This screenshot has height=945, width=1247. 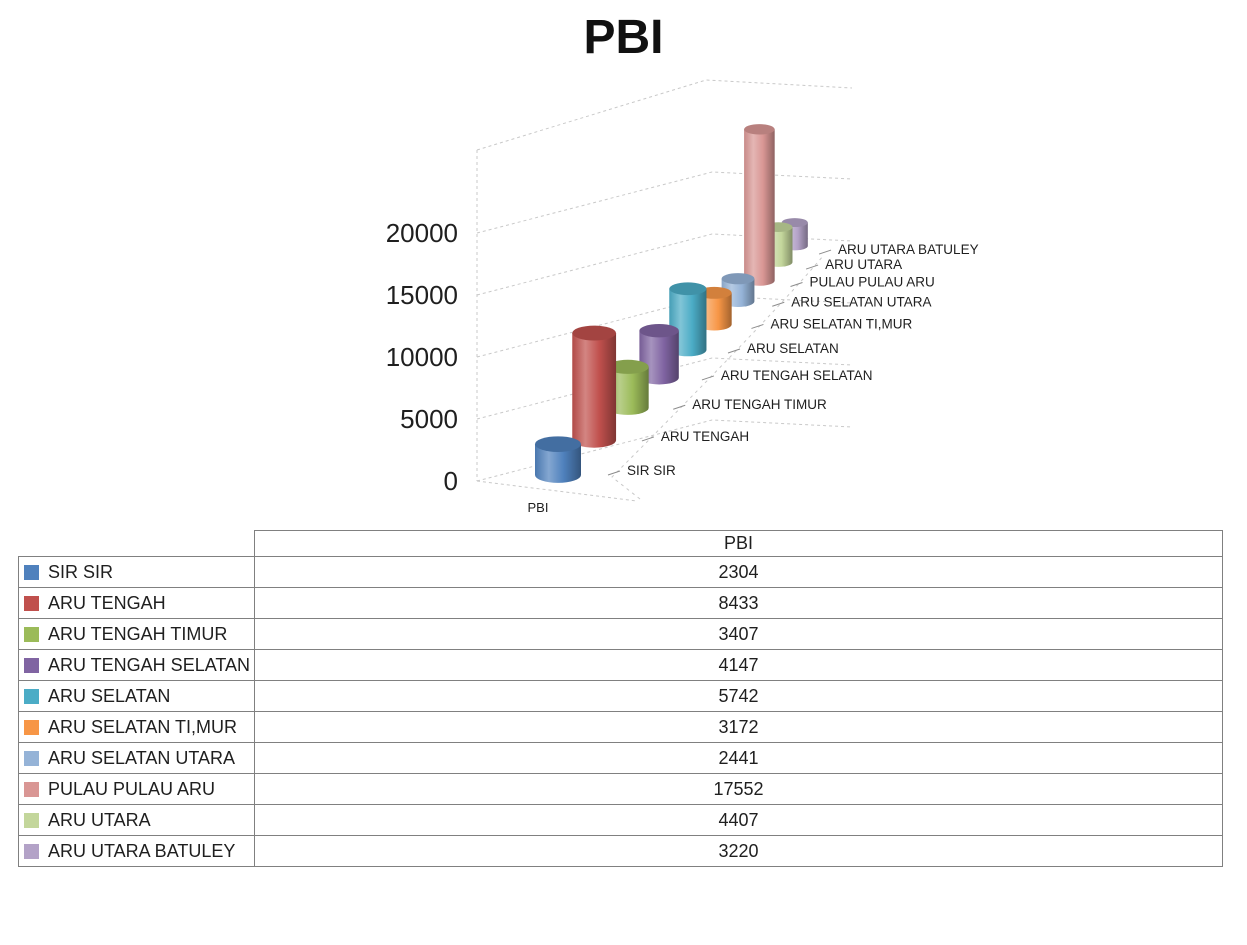 I want to click on table-header-row: PBI, so click(x=621, y=543).